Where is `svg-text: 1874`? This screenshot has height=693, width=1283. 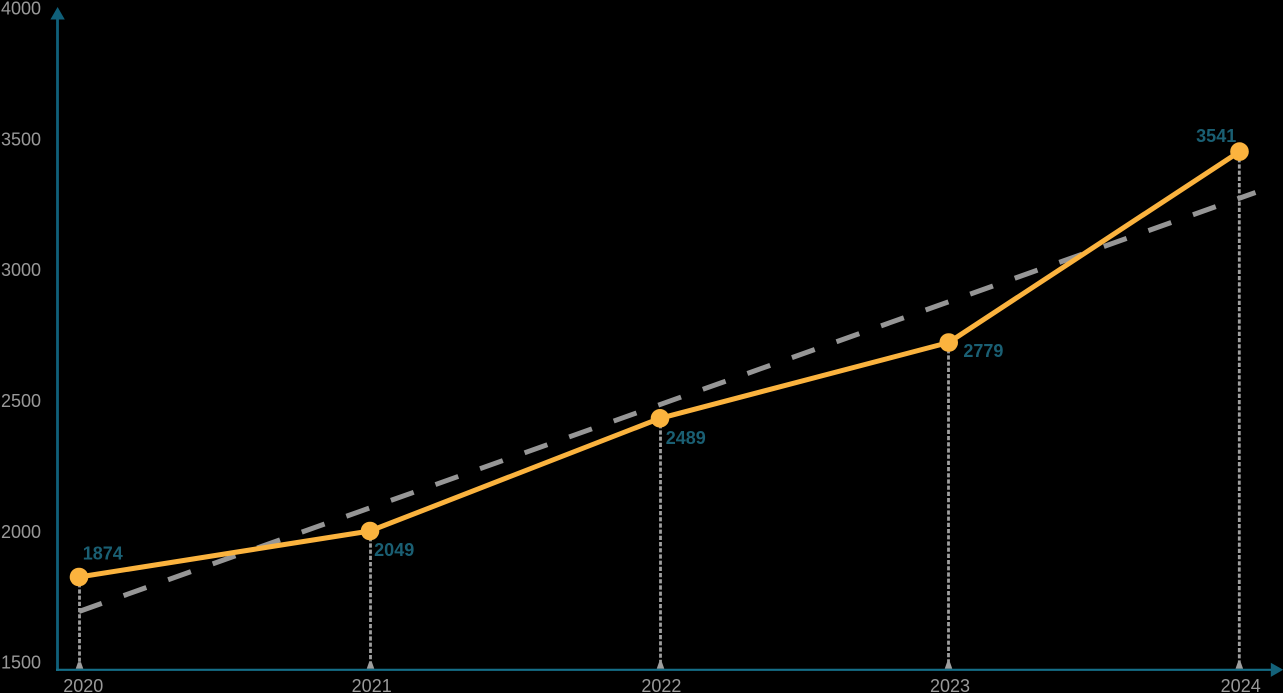 svg-text: 1874 is located at coordinates (103, 554).